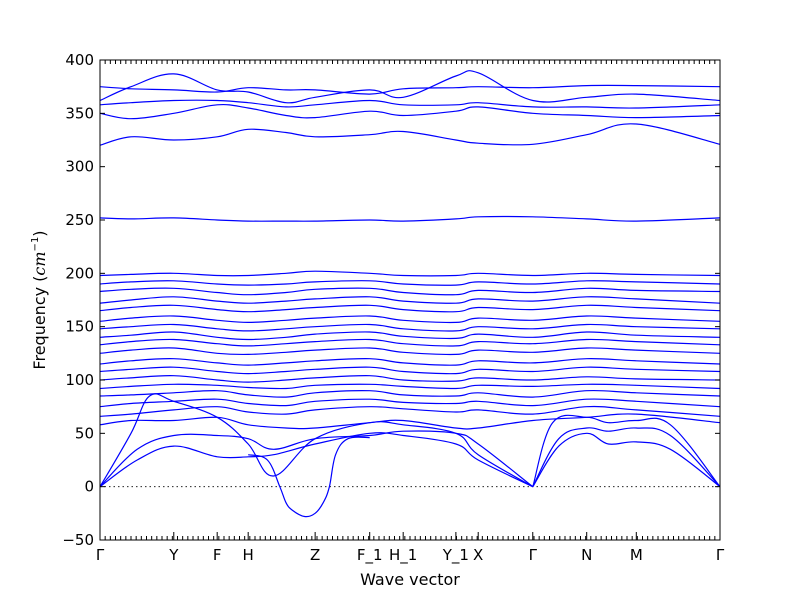 This screenshot has height=600, width=800. What do you see at coordinates (84, 433) in the screenshot?
I see `y-tick-label: 50` at bounding box center [84, 433].